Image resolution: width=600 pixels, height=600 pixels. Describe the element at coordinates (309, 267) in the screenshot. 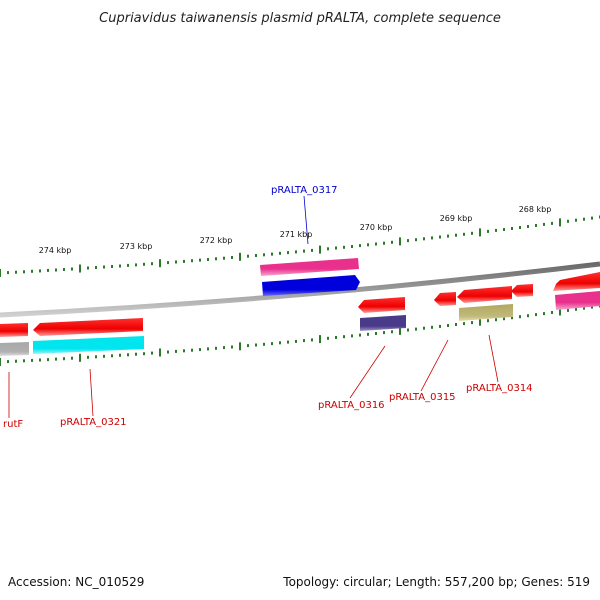

I see `gene-pRALTA-0317-upper` at that location.